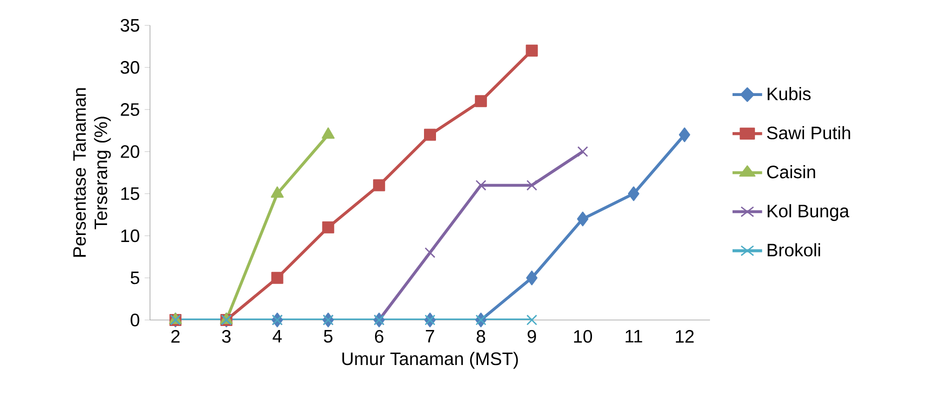 The image size is (933, 406). I want to click on x-tick-label: 10, so click(583, 336).